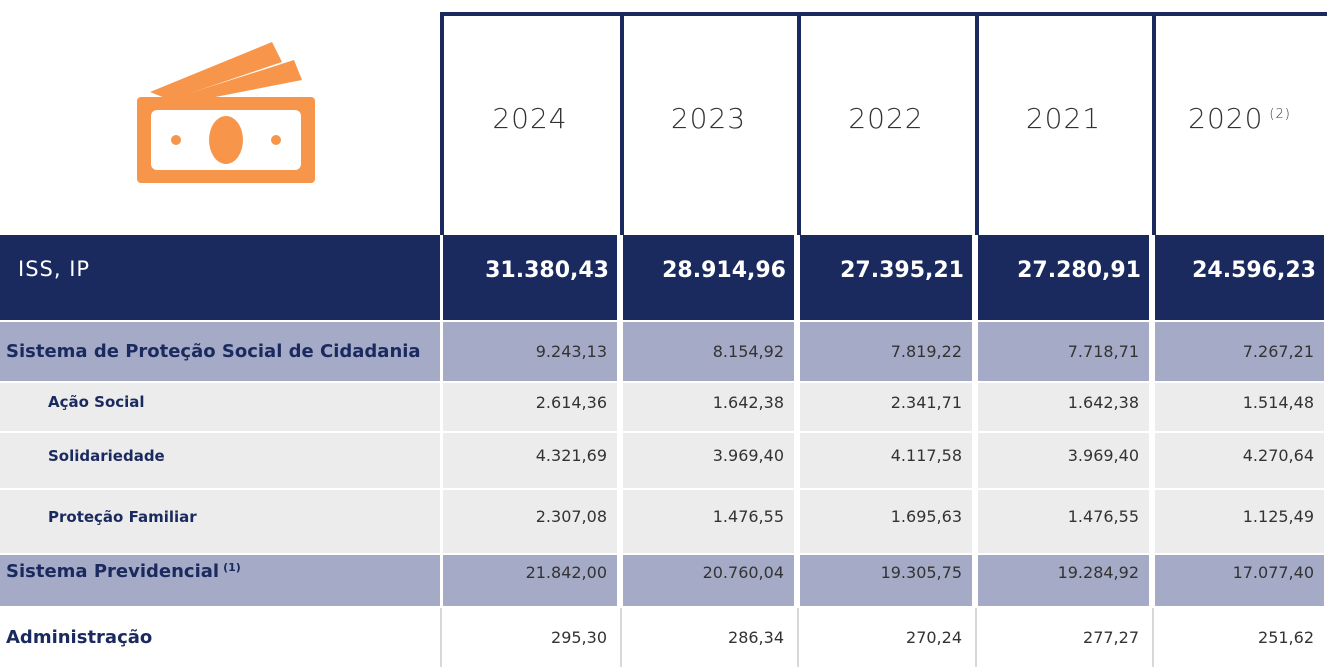  Describe the element at coordinates (1239, 461) in the screenshot. I see `value-cell: 4.270,64` at that location.